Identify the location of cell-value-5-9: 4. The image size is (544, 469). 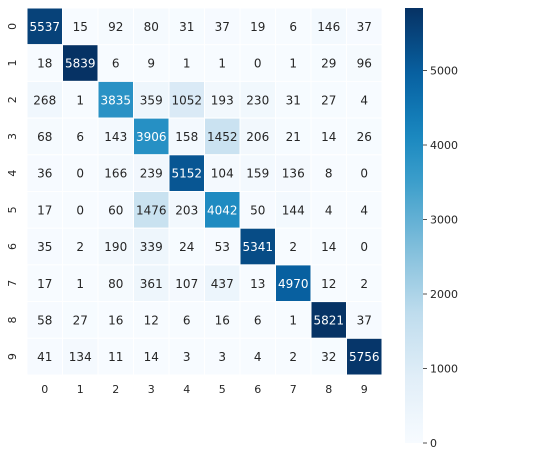
(364, 210).